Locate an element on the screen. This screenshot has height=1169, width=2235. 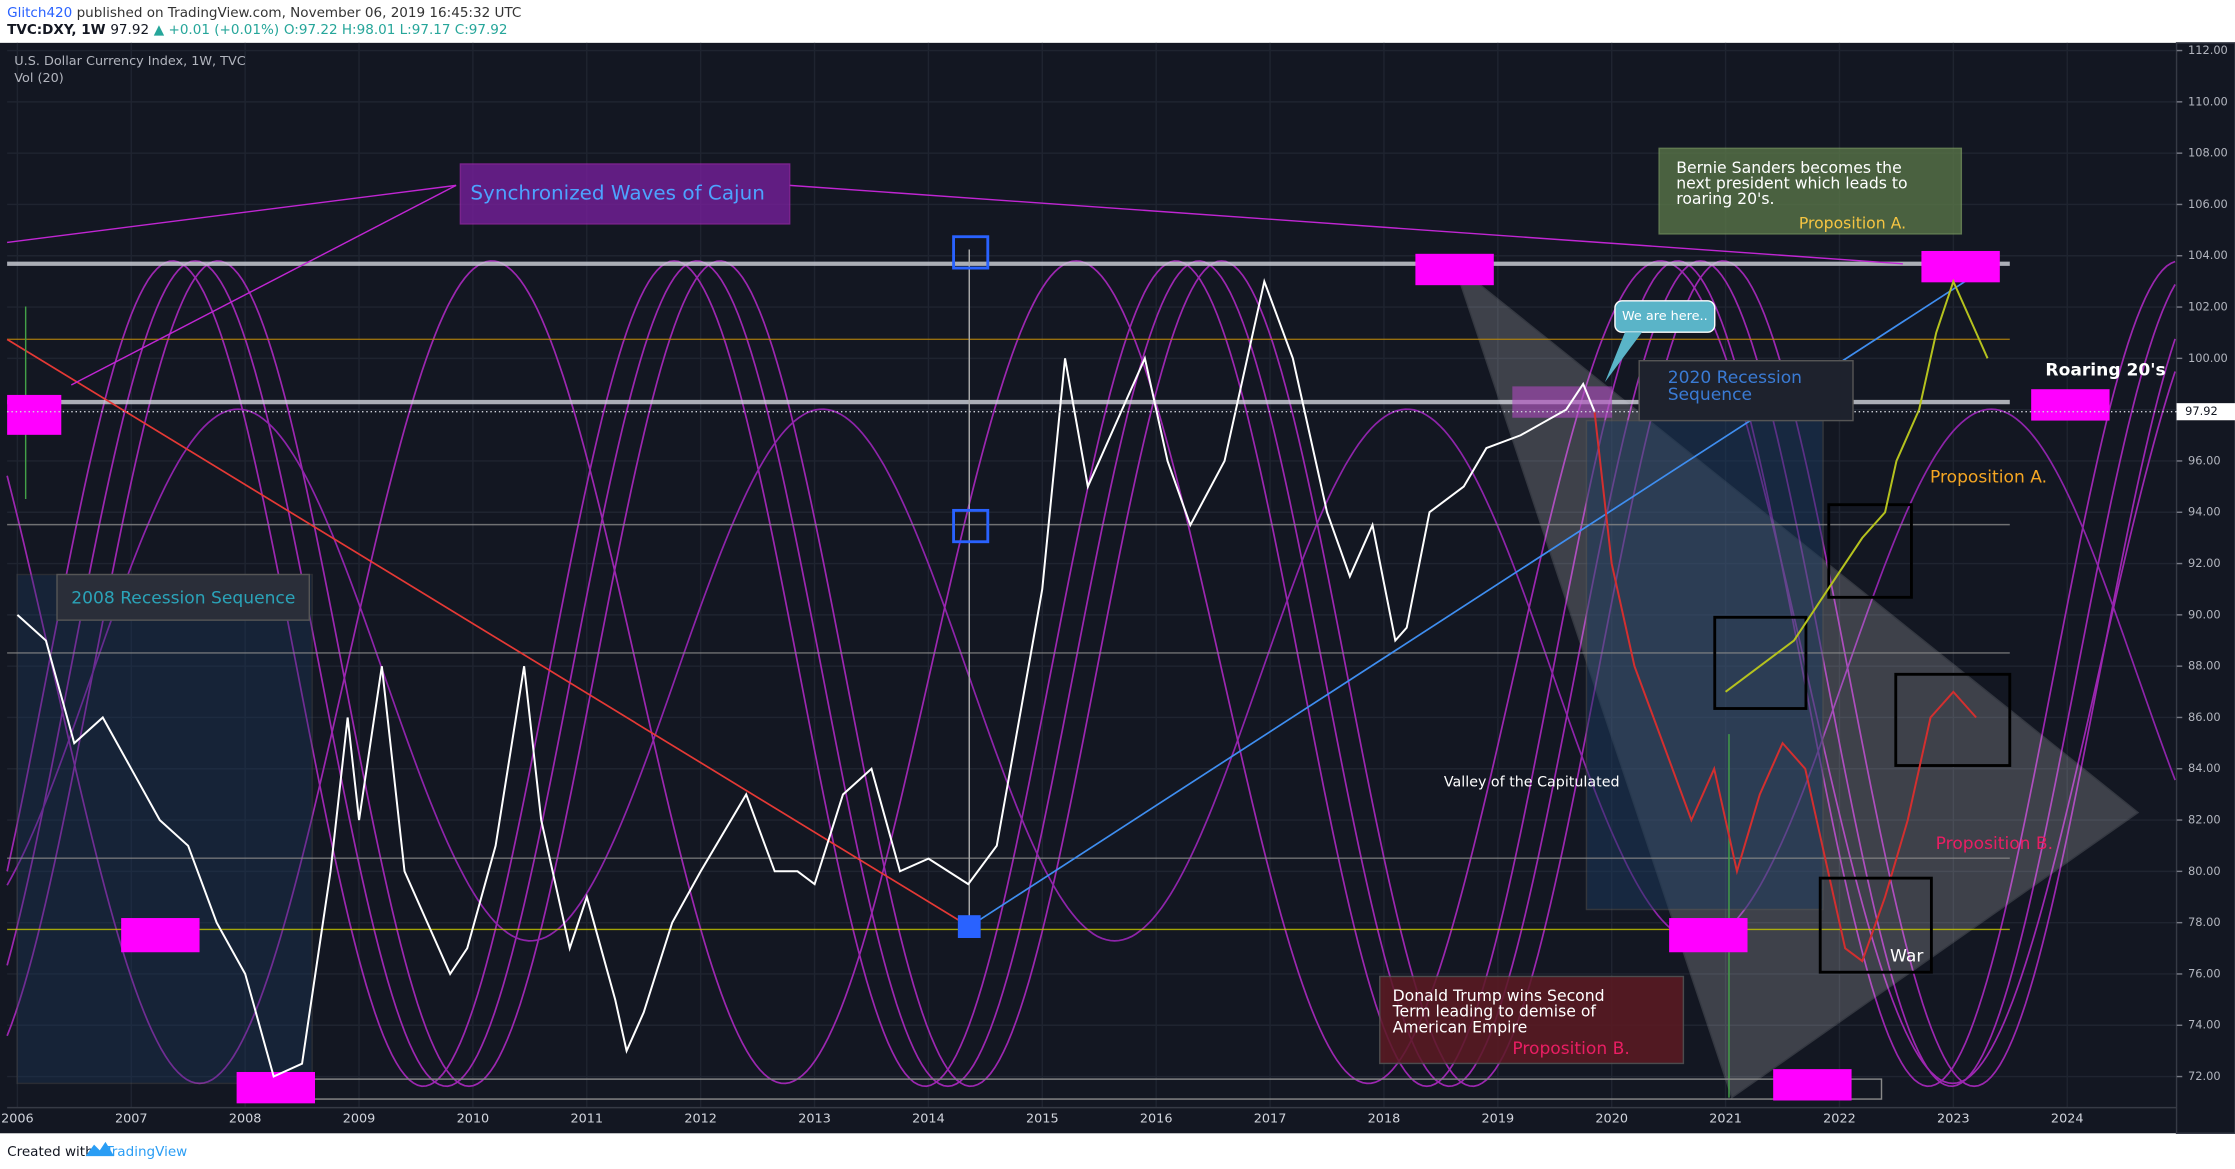
created-with: Created with is located at coordinates (50, 1152).